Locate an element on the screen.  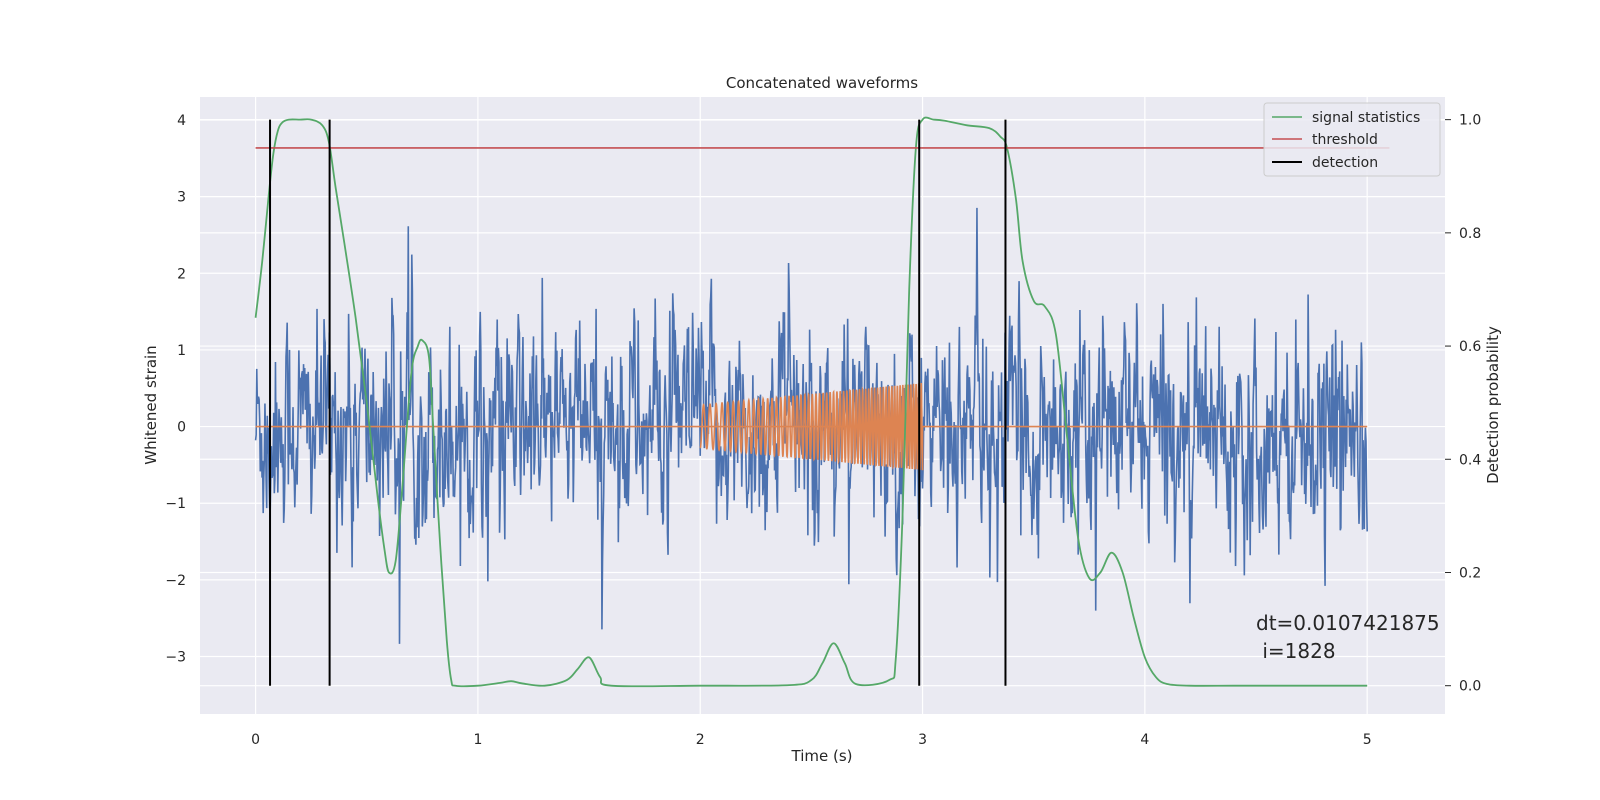
annotation: dt=0.0107421875 i=1828 is located at coordinates (1348, 637).